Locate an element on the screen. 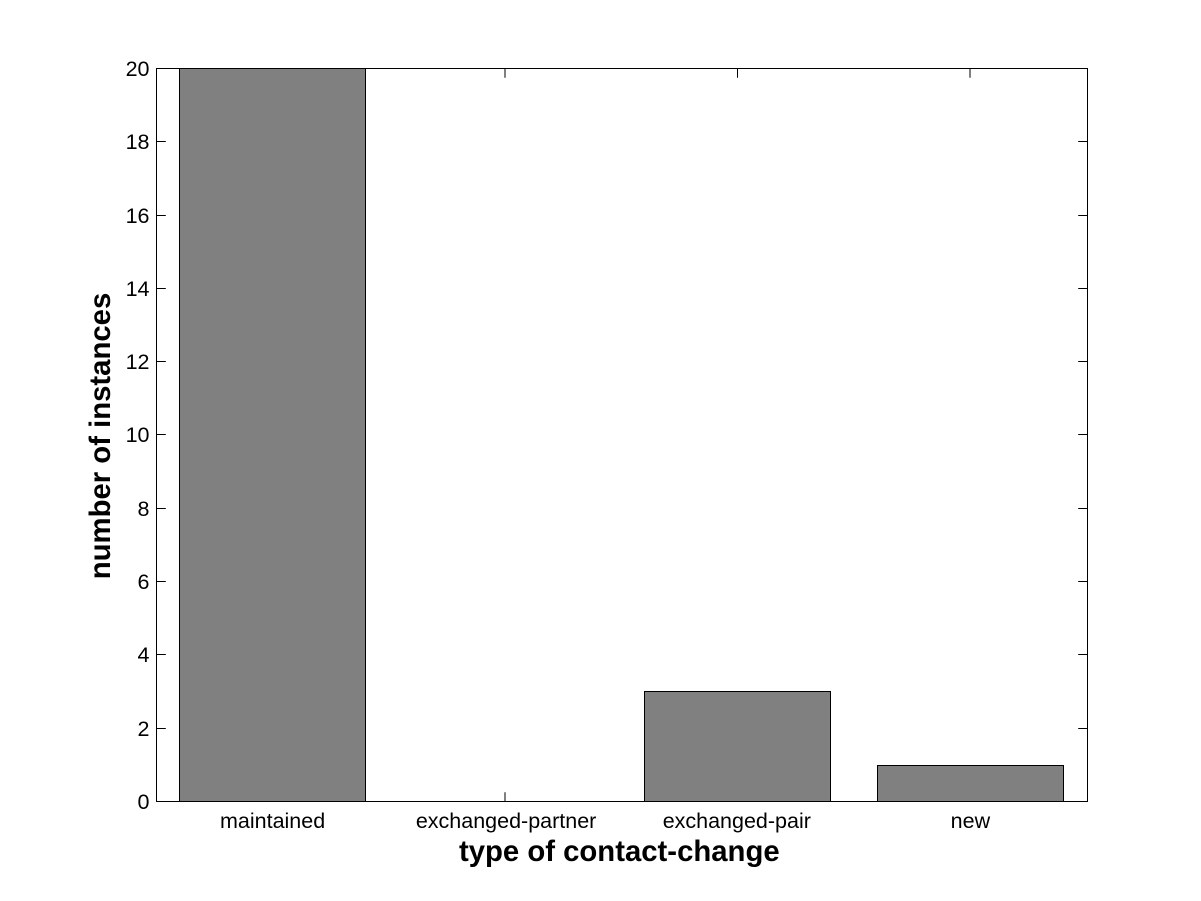  svg-text: 10 is located at coordinates (138, 435).